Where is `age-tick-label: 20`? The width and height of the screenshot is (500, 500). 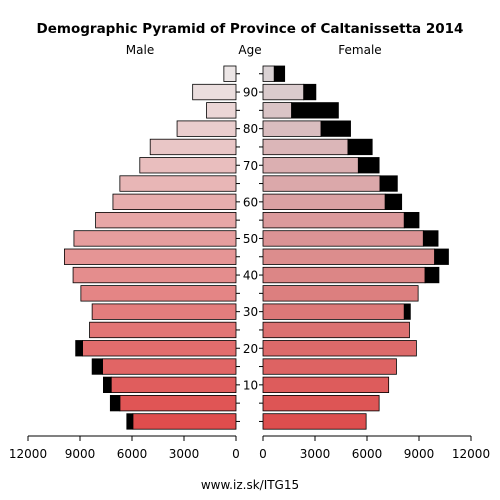
age-tick-label: 20 is located at coordinates (250, 349).